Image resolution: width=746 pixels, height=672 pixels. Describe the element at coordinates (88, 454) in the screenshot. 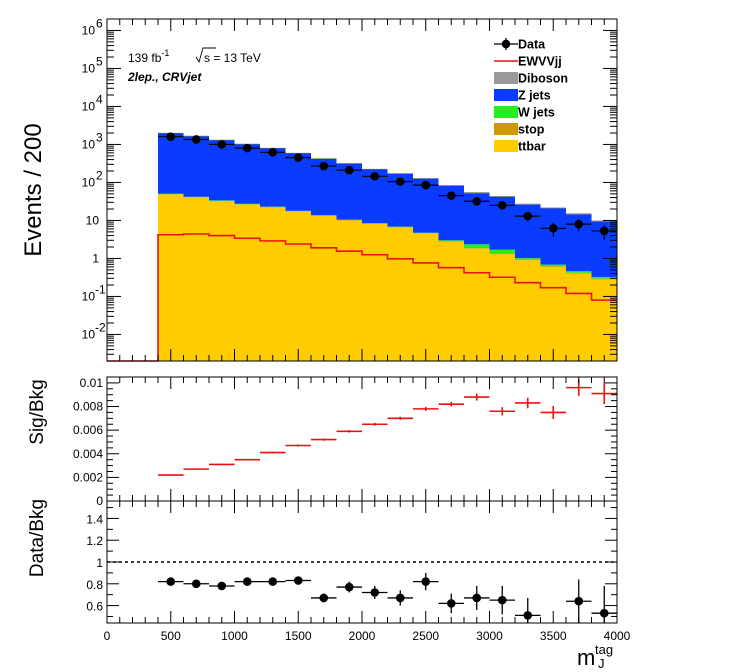

I see `sig-bkg-y-tick-label-0.004: 0.004` at that location.